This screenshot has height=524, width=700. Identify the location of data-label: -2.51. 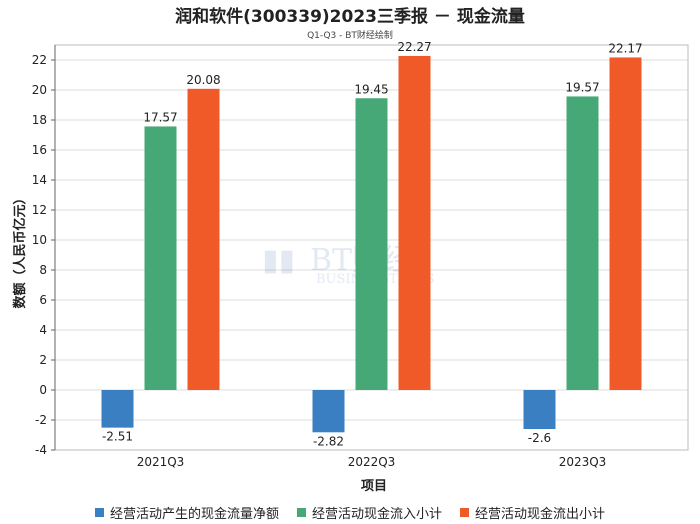
(117, 437).